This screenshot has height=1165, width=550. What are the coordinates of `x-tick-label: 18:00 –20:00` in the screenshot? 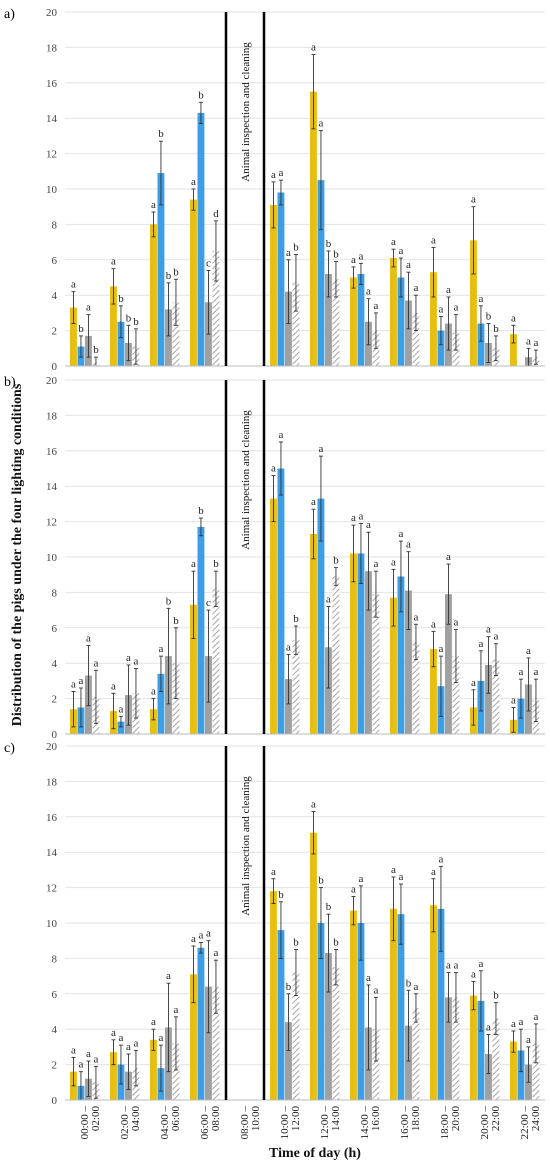 It's located at (450, 1123).